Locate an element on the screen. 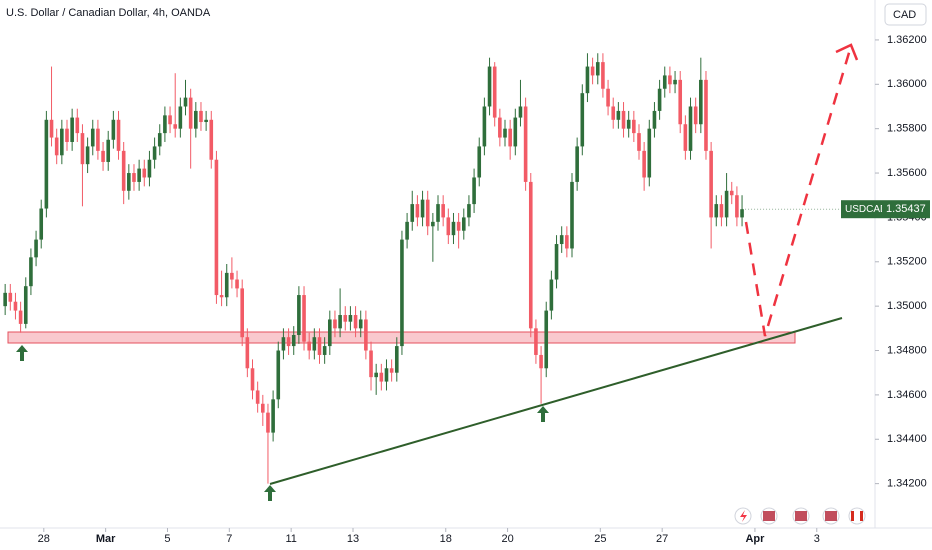 The height and width of the screenshot is (550, 932). chart-title: U.S. Dollar / Canadian Dollar, 4h, OANDA is located at coordinates (108, 13).